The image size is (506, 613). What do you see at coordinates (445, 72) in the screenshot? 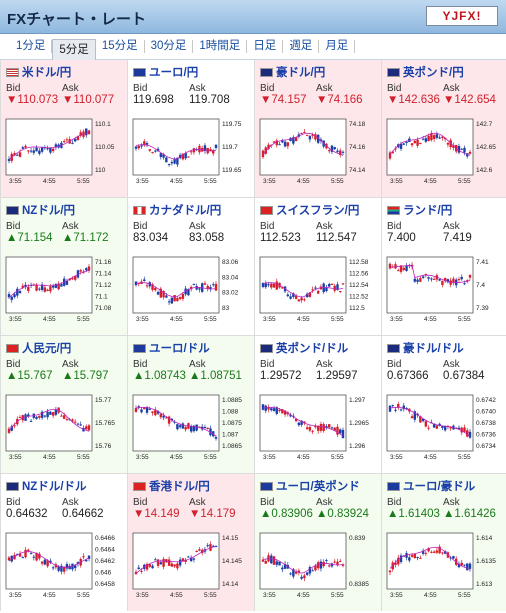
I see `pair-name-link: 英ポンド/円` at bounding box center [445, 72].